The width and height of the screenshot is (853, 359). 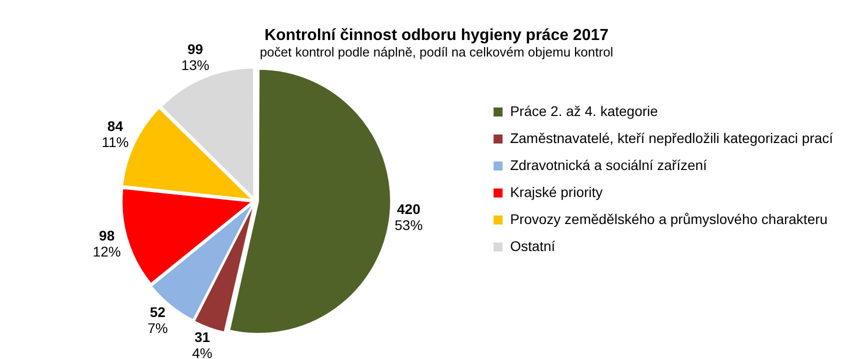 I want to click on chart-subtitle: počet kontrol podle náplně, podíl na celkovém objemu kontrol, so click(x=437, y=52).